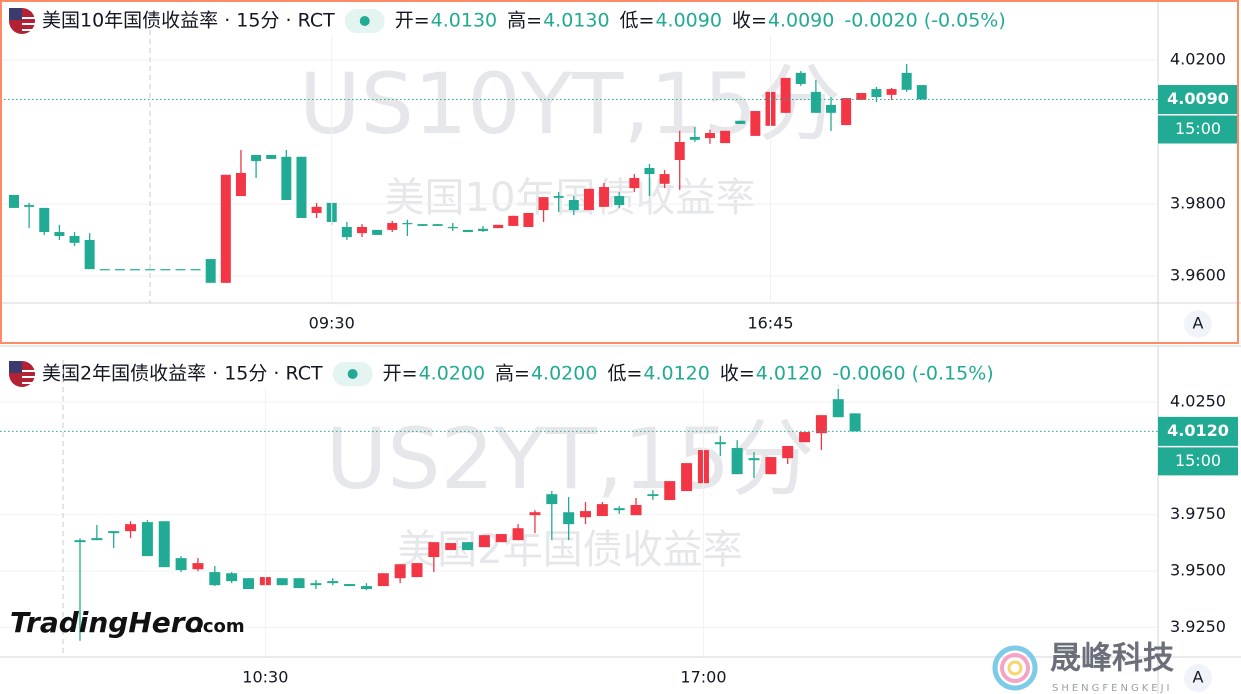 The image size is (1241, 694). What do you see at coordinates (592, 650) in the screenshot?
I see `branding: TradingHero .com 晟峰科技 SHENGFENGKEJI` at bounding box center [592, 650].